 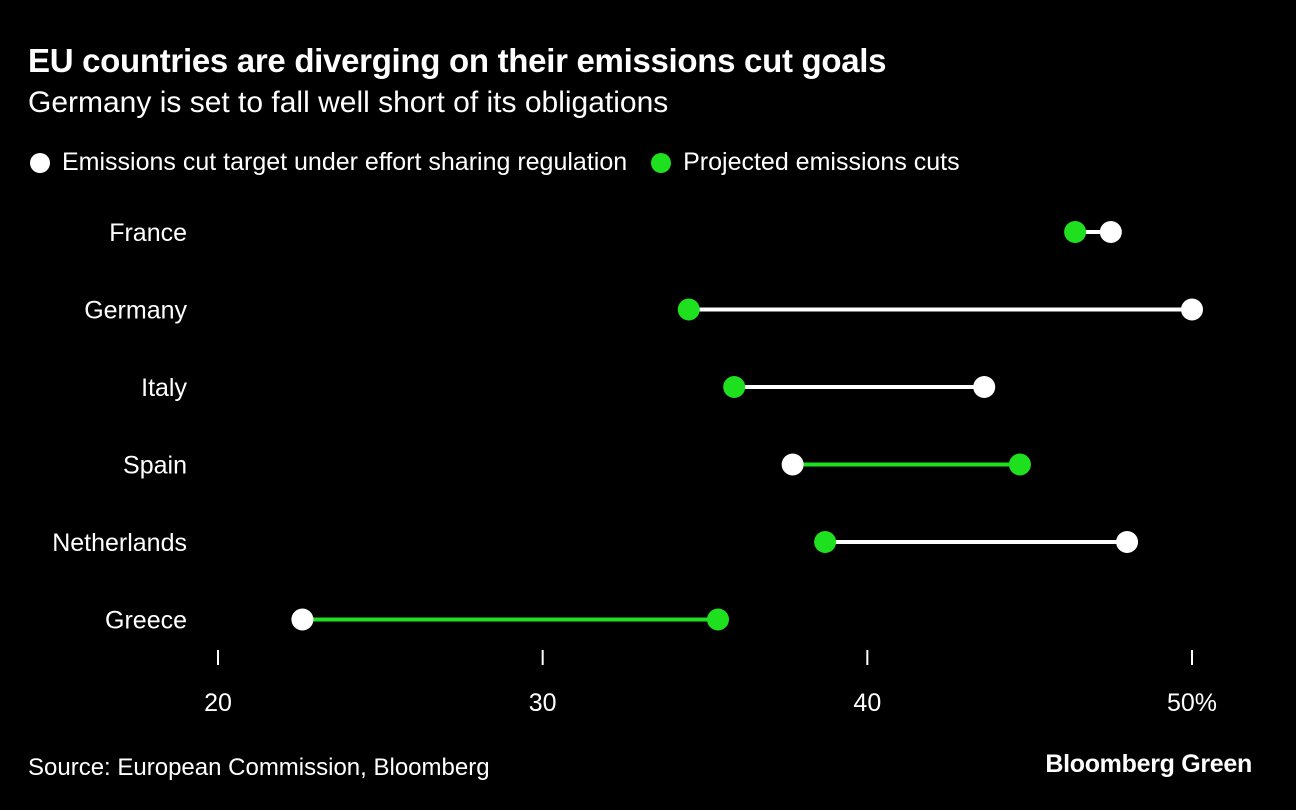 I want to click on projected-point-france, so click(x=1075, y=232).